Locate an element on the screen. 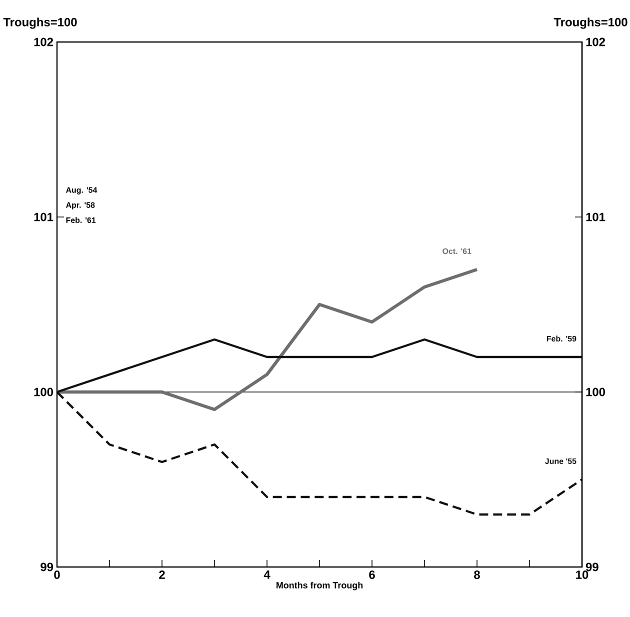 This screenshot has height=617, width=630. x-tick-label: 8 is located at coordinates (477, 574).